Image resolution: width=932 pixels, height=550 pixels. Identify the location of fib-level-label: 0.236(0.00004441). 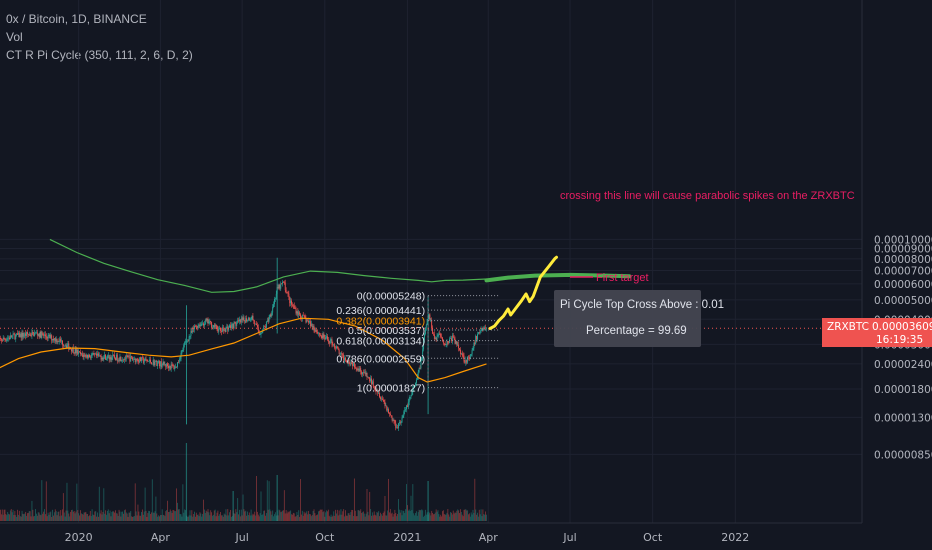
(380, 311).